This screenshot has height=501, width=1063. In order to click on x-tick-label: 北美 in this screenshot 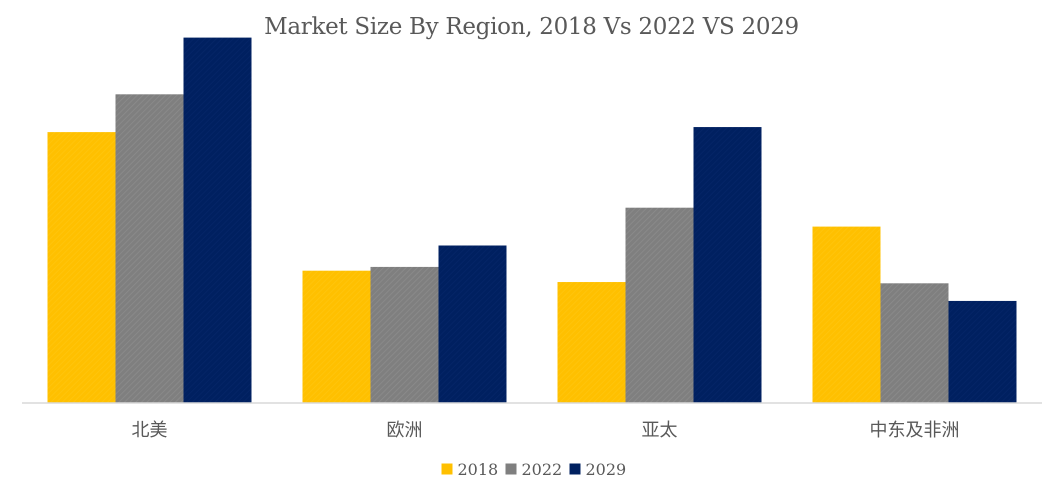, I will do `click(150, 430)`.